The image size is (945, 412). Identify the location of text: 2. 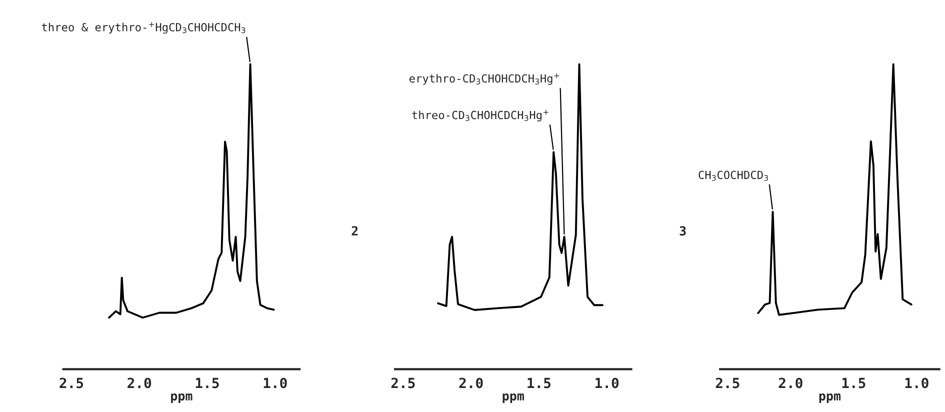
(355, 231).